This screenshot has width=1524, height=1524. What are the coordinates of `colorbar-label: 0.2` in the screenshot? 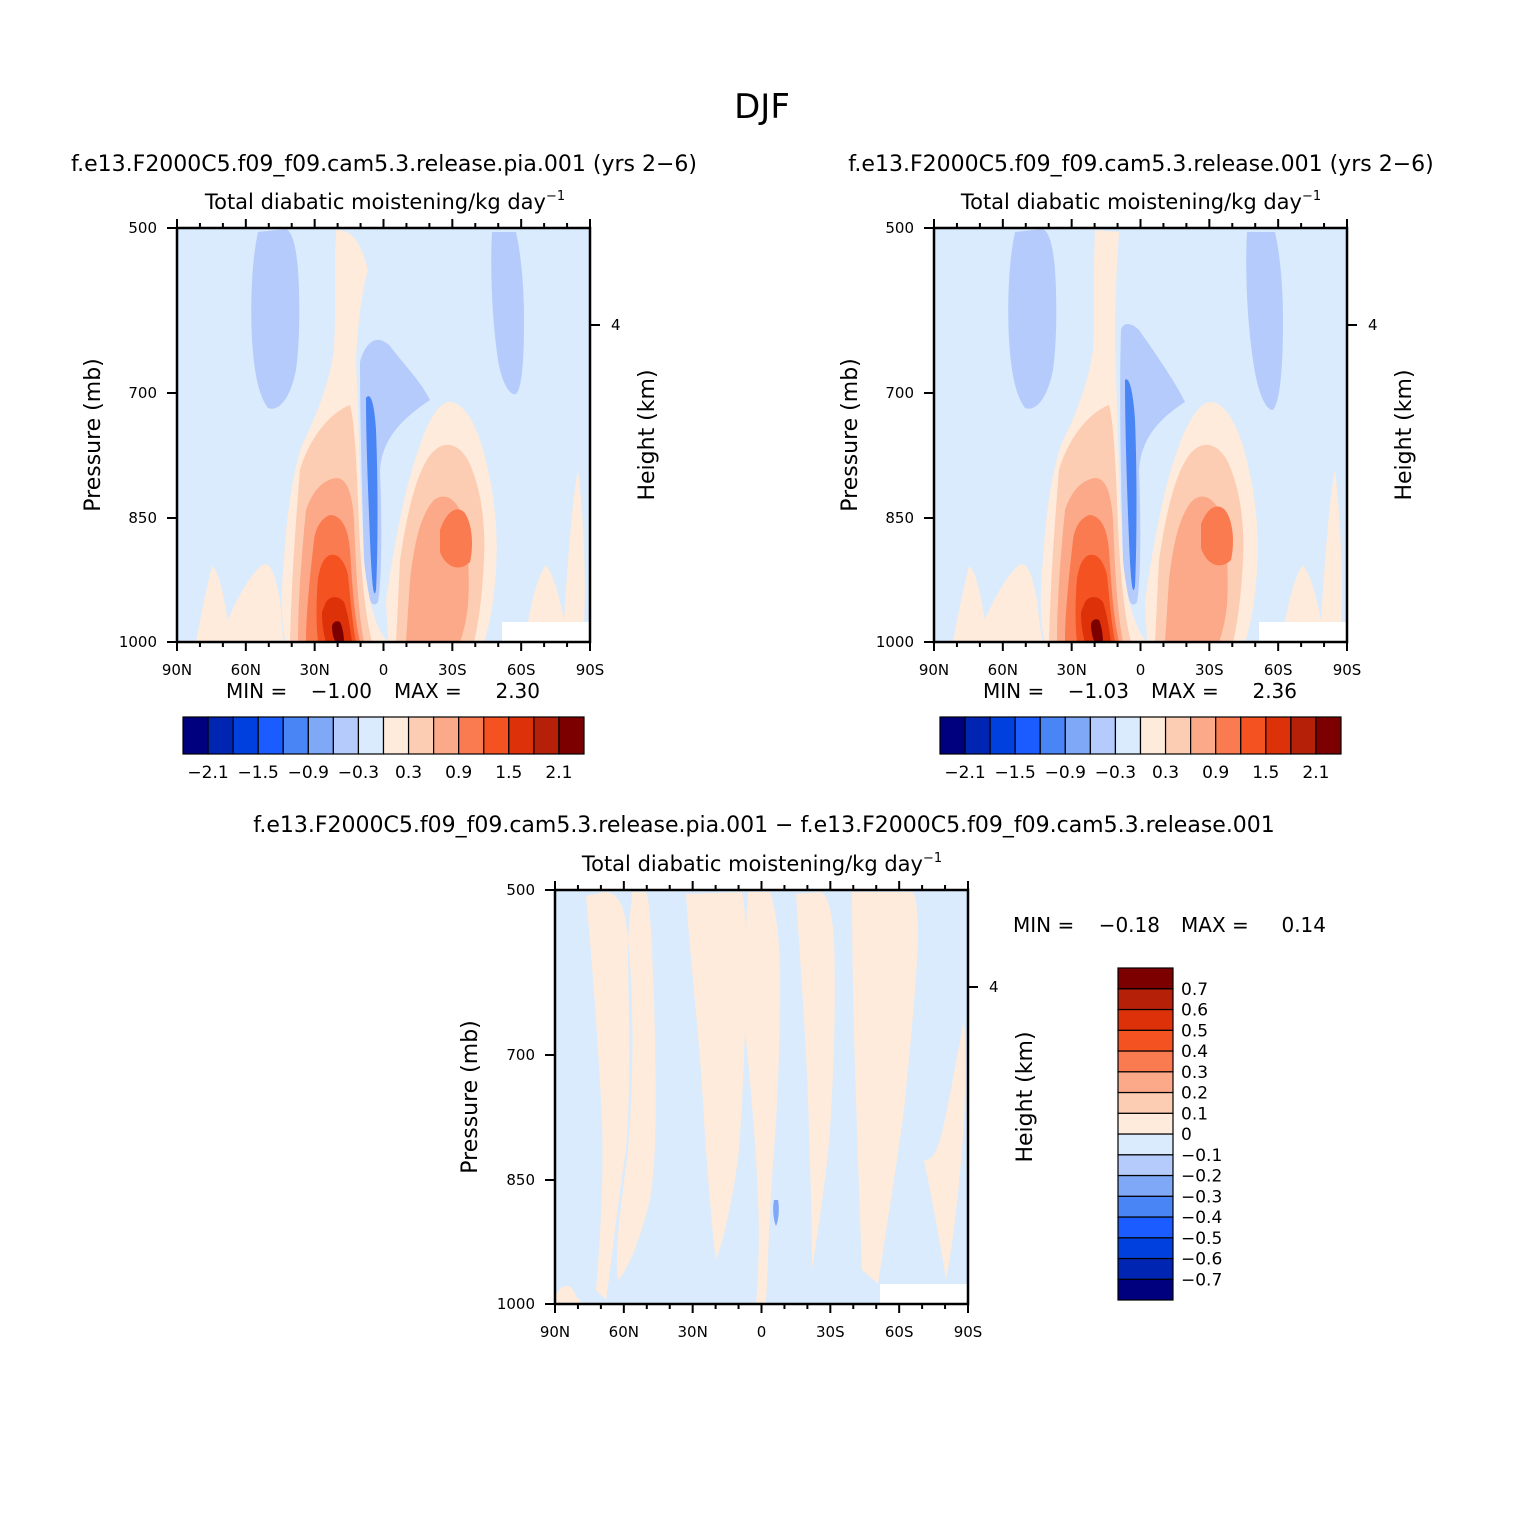 It's located at (1194, 1094).